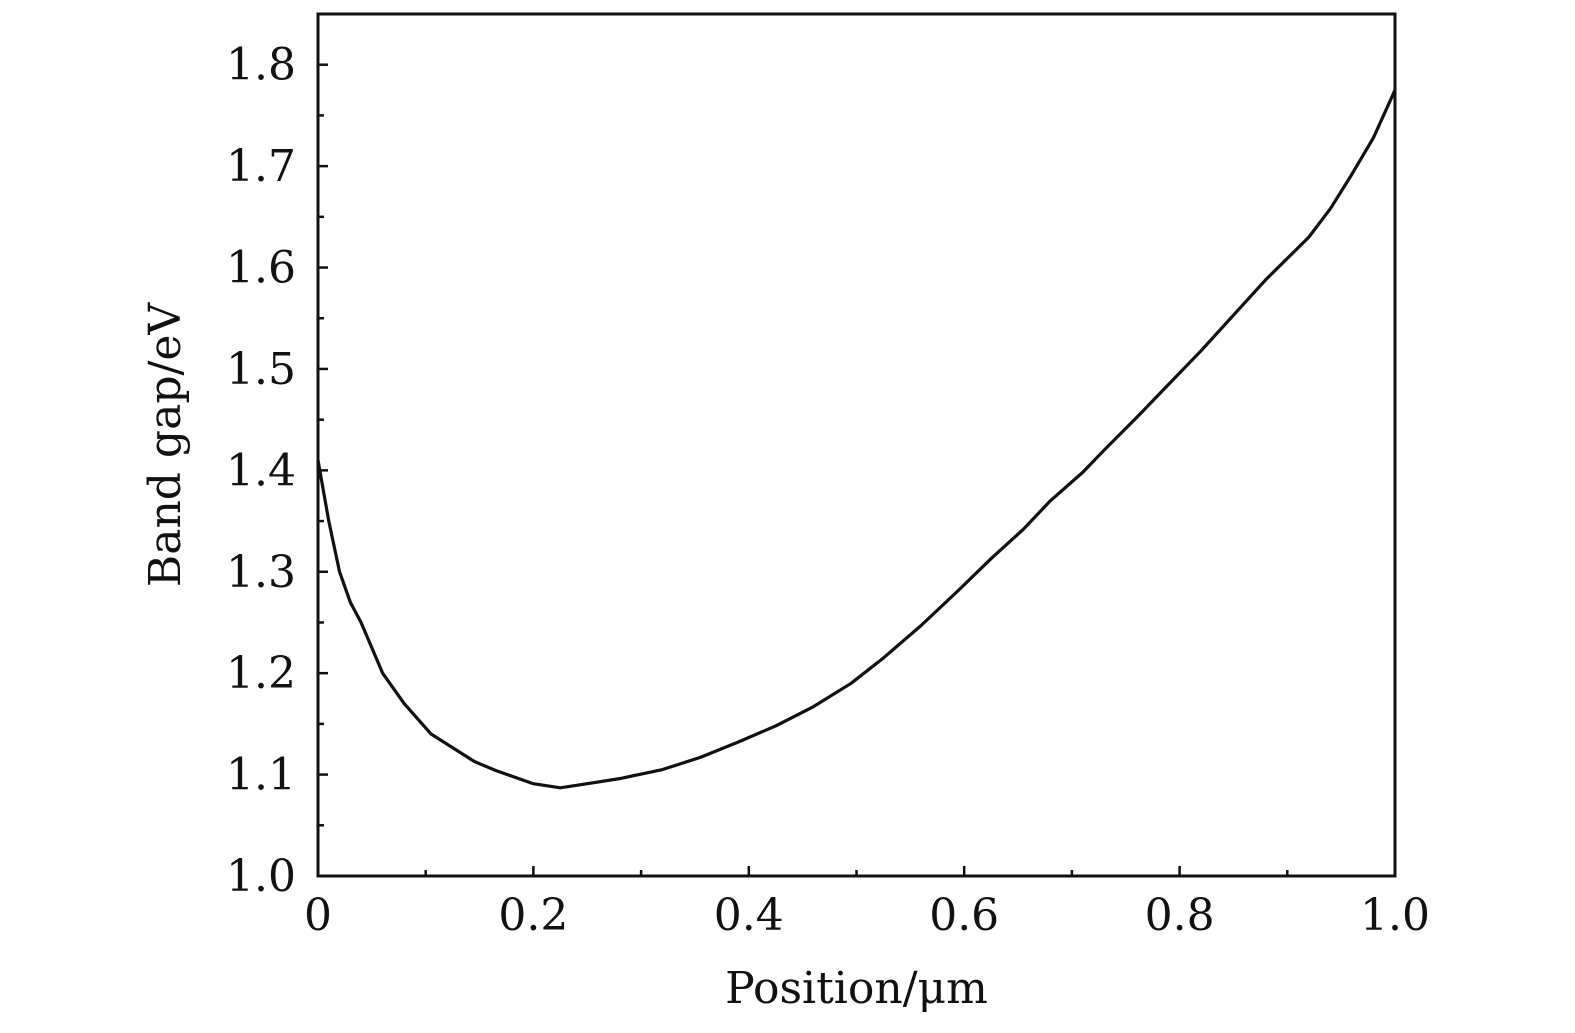  What do you see at coordinates (261, 268) in the screenshot?
I see `y-tick-label: 1.6` at bounding box center [261, 268].